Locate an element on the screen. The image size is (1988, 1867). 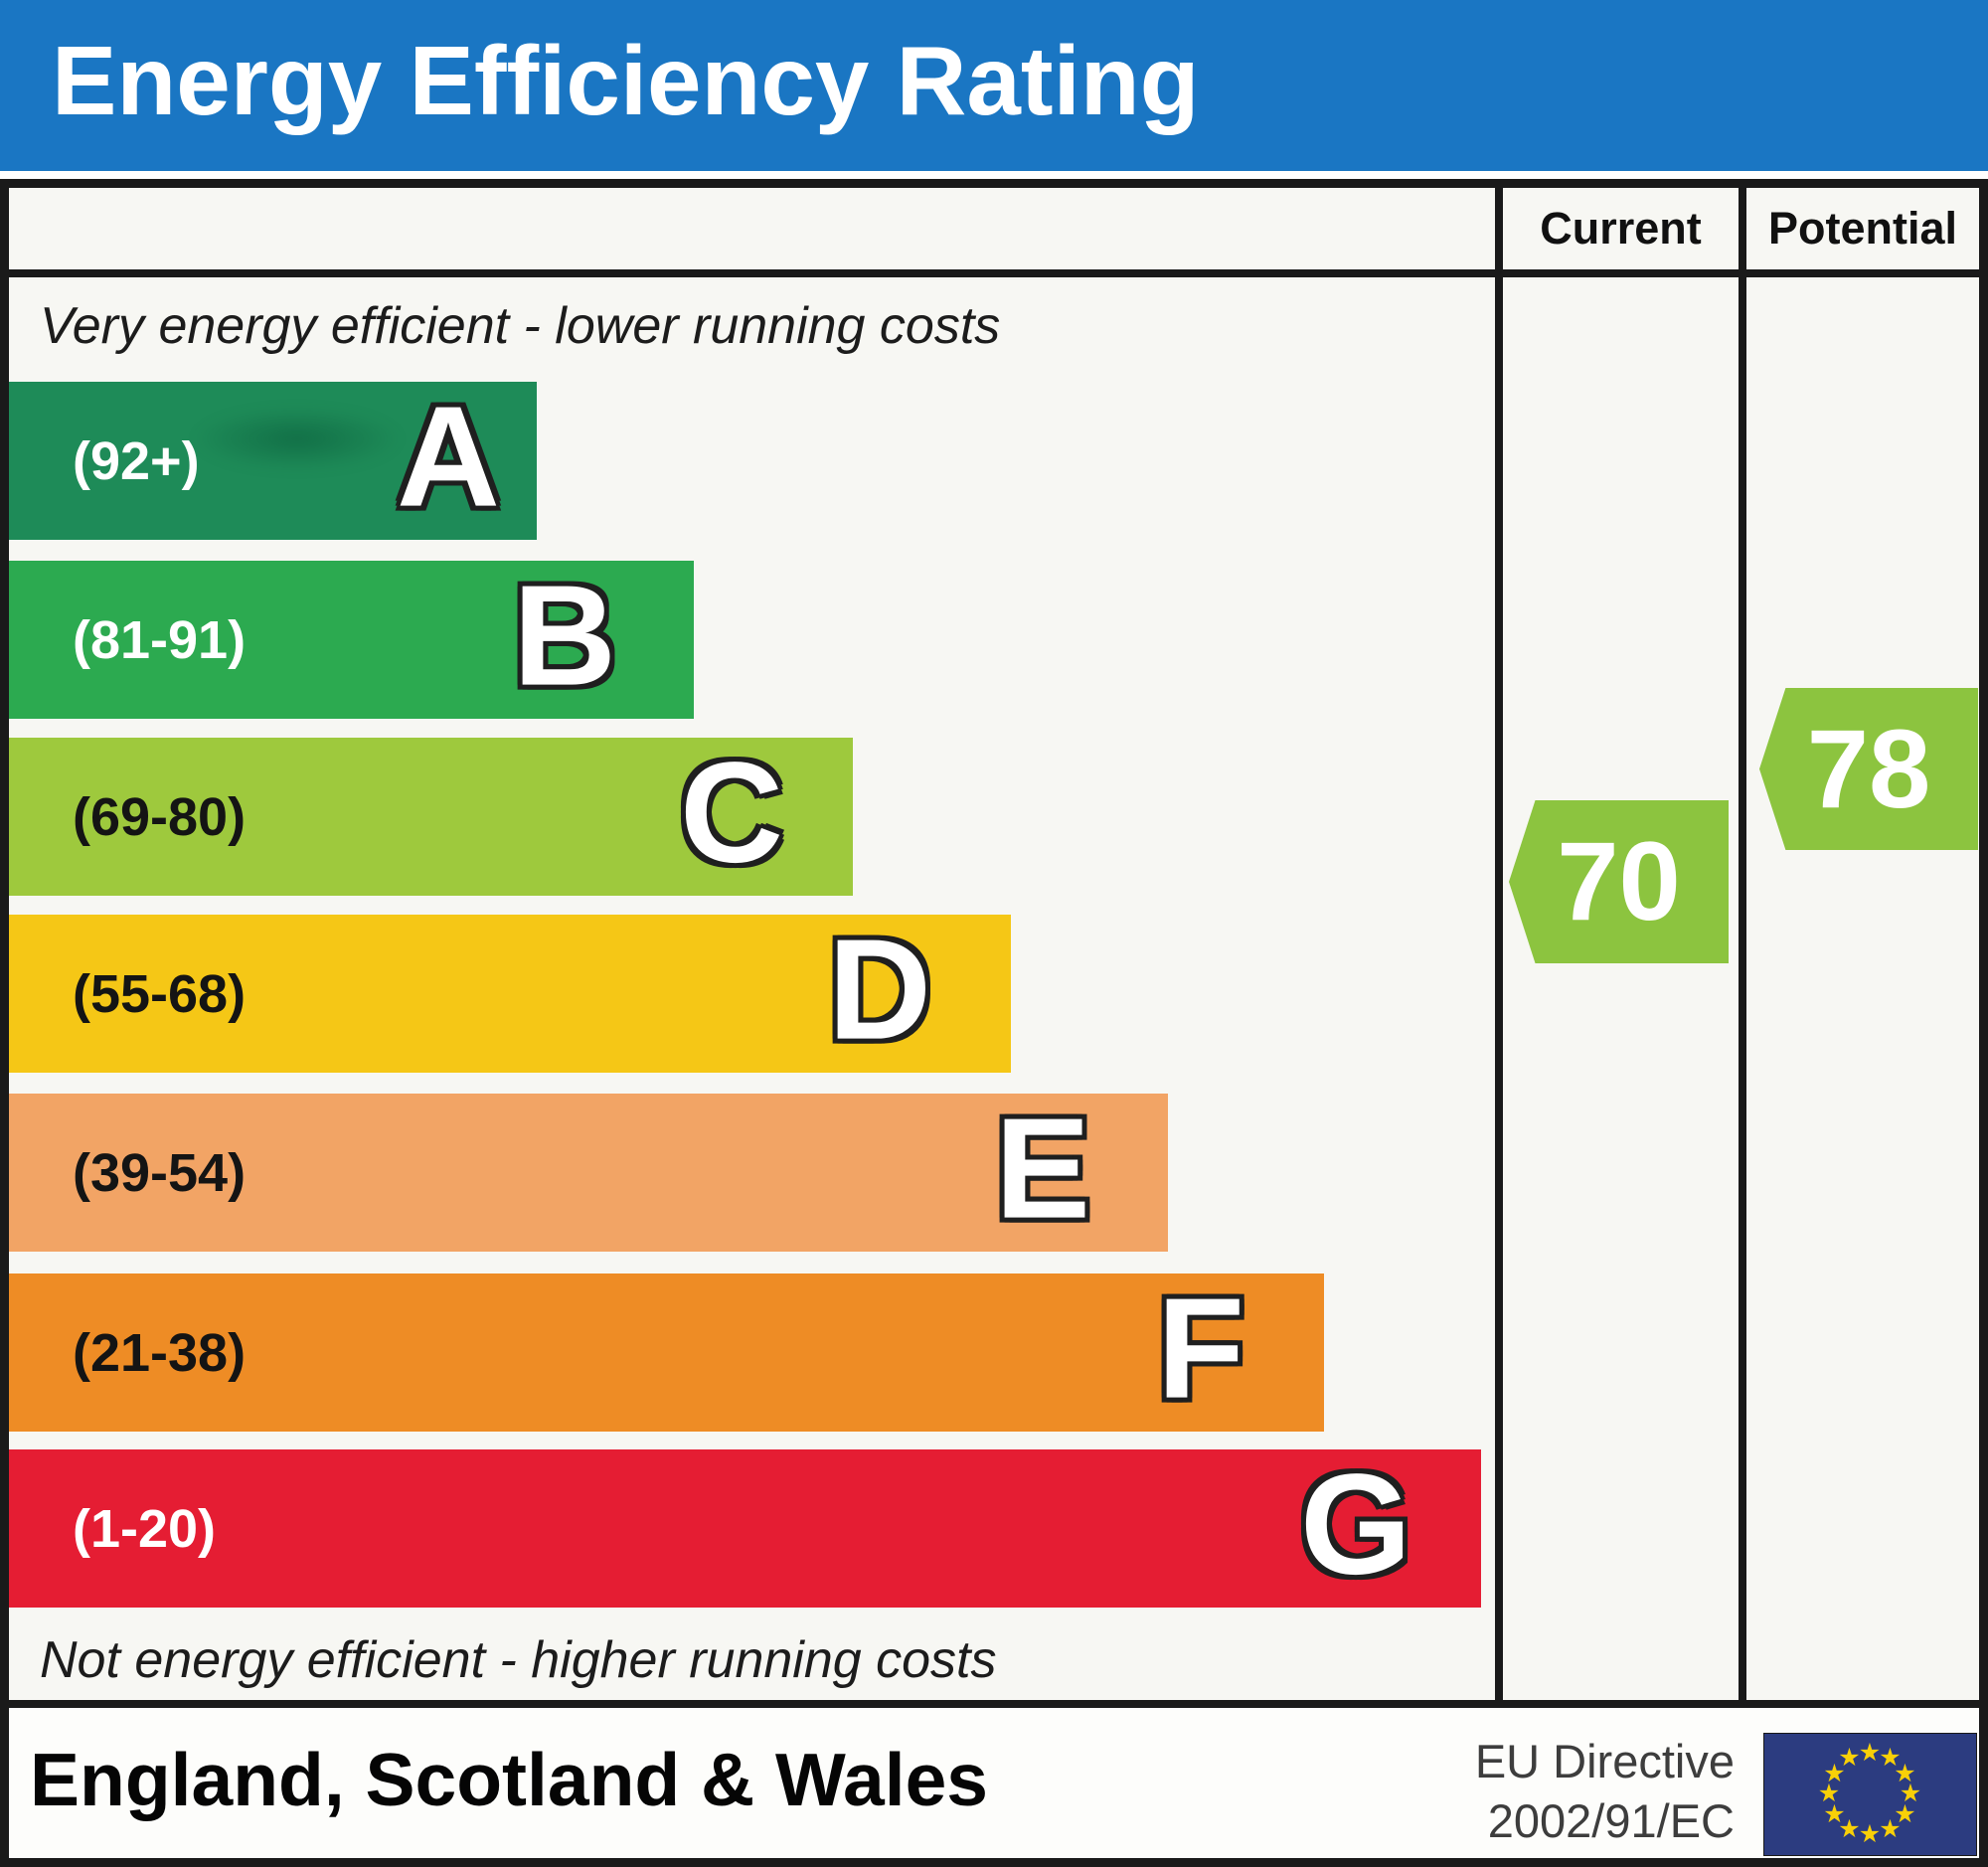
band-range-g: (1-20) is located at coordinates (145, 1528).